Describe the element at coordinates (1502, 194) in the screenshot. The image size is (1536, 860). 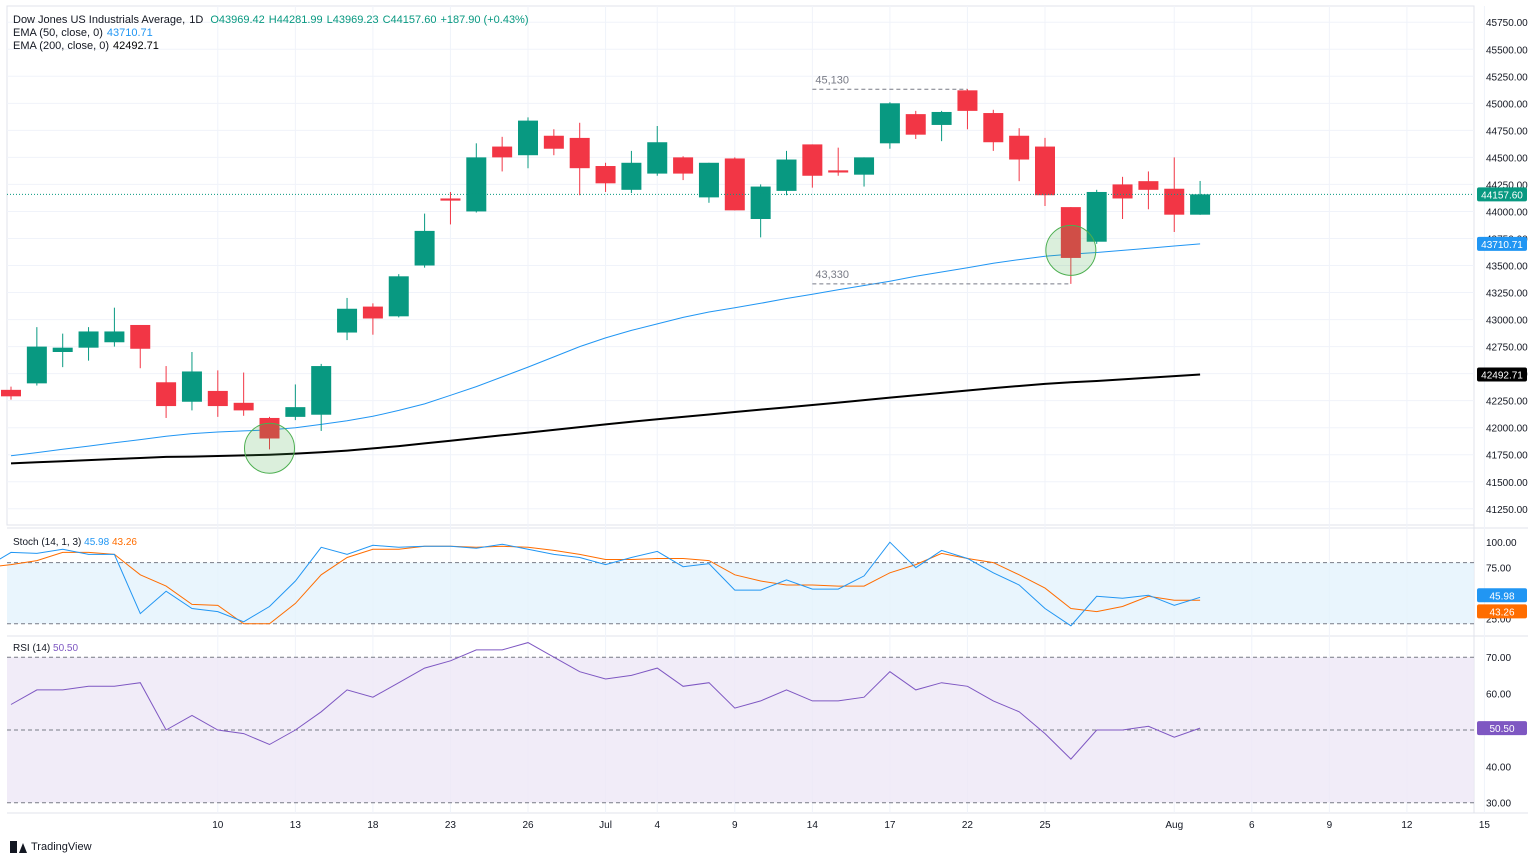
I see `last-price-tag-bg` at that location.